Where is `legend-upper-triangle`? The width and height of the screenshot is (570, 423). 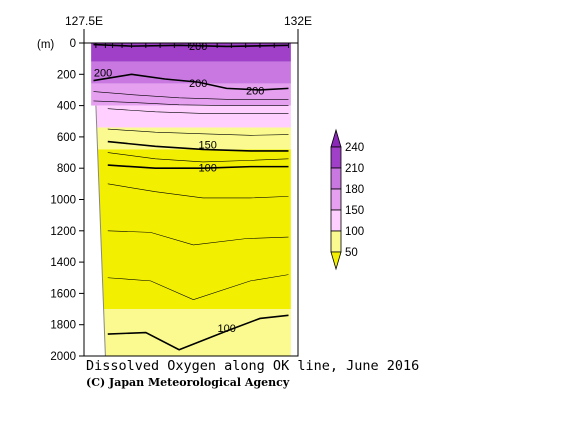
legend-upper-triangle is located at coordinates (336, 138).